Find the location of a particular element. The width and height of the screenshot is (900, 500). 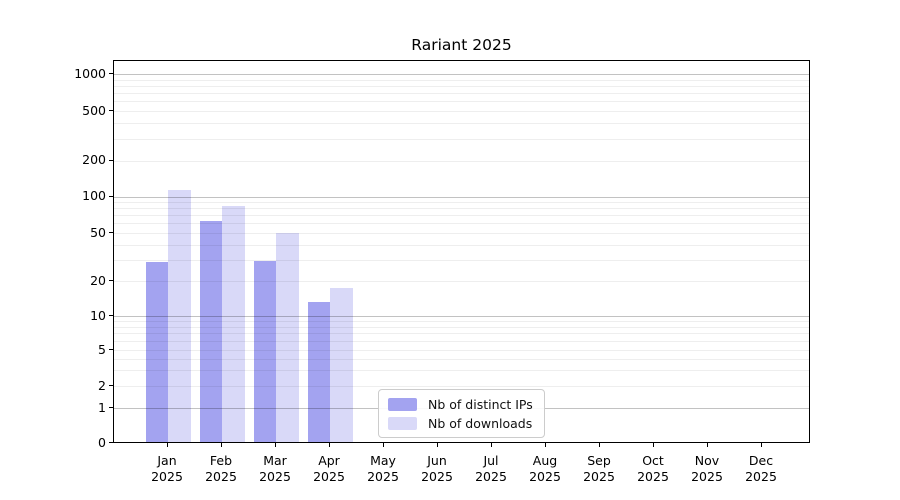

bar-distinct-ips-feb is located at coordinates (210, 331).